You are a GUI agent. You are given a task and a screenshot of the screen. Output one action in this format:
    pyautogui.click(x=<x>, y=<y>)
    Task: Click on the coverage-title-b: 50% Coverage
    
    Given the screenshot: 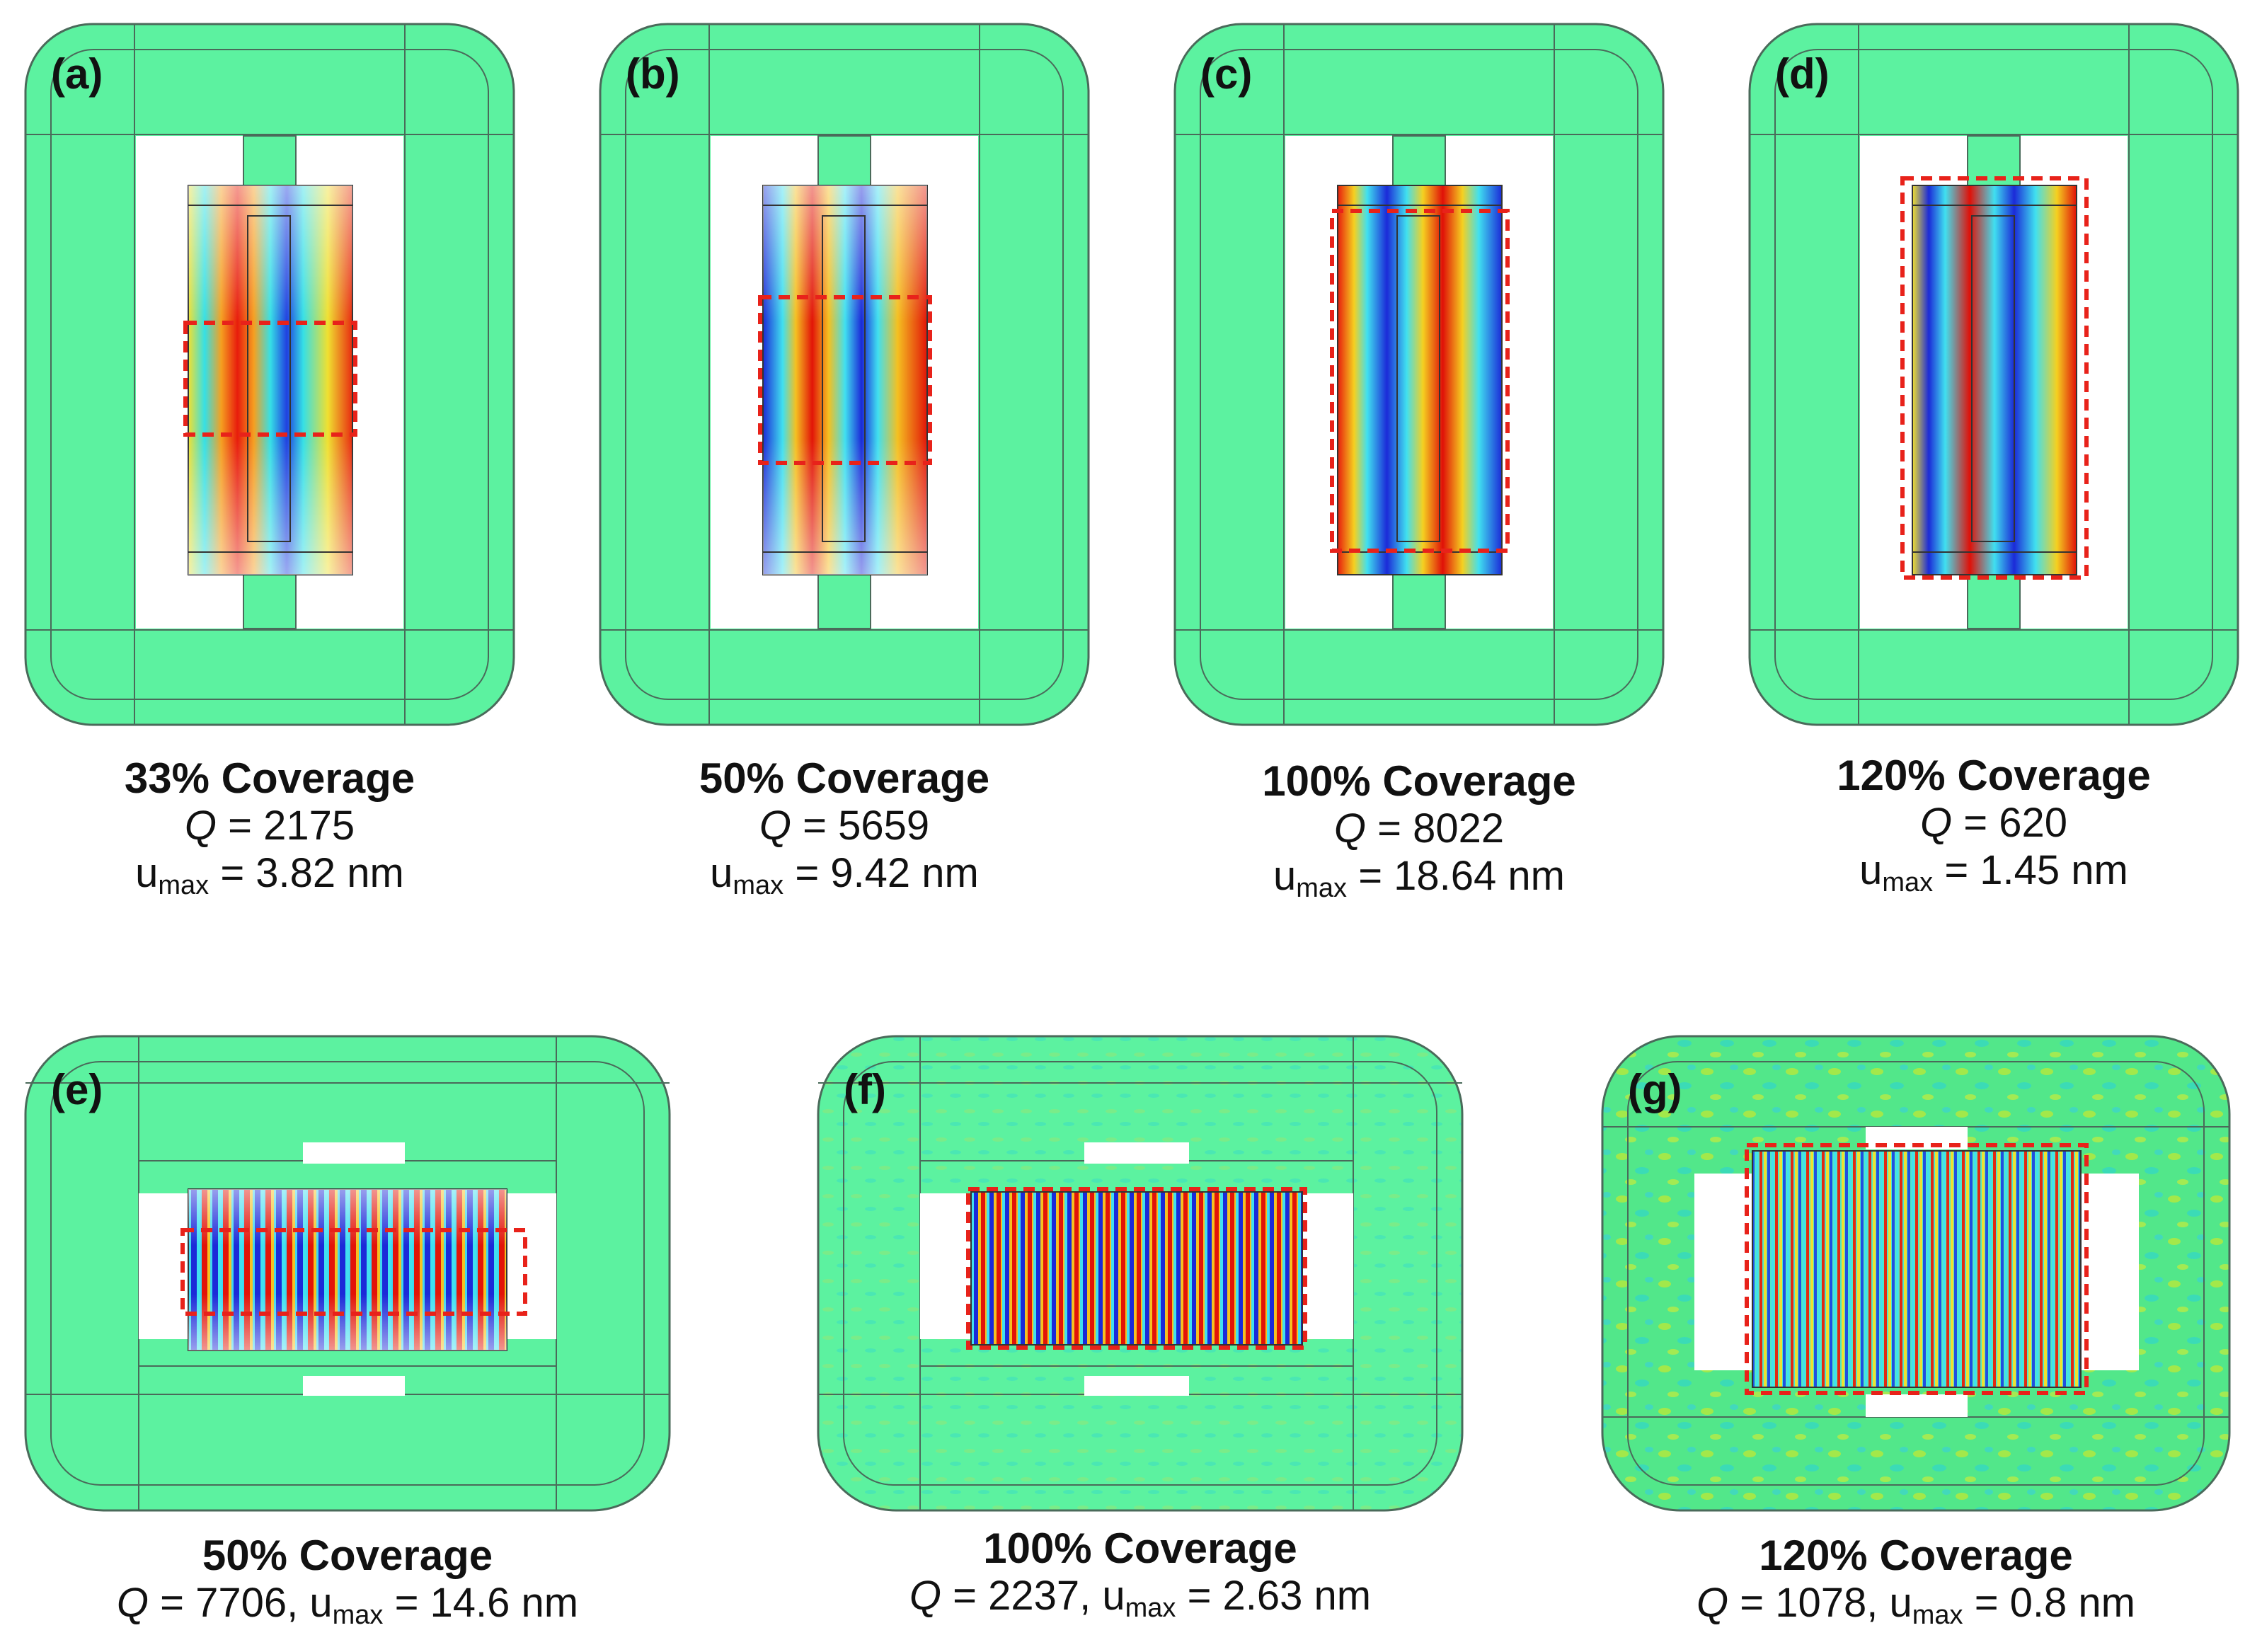 What is the action you would take?
    pyautogui.click(x=844, y=779)
    